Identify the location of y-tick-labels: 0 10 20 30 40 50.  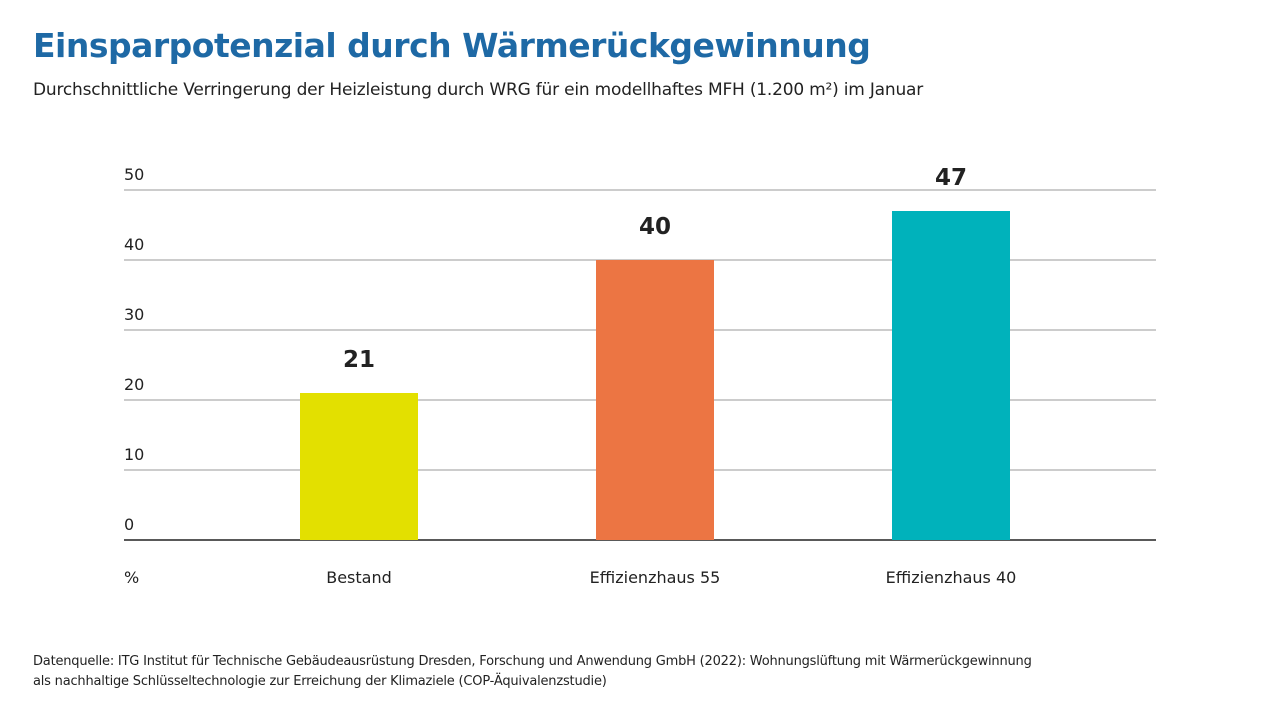
(134, 349).